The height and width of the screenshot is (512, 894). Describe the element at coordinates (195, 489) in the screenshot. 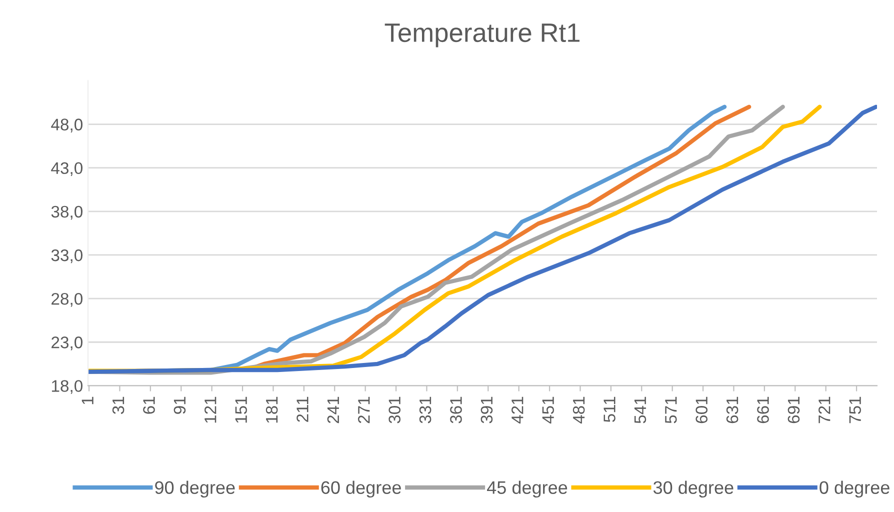

I see `legend-label: 90 degree` at that location.